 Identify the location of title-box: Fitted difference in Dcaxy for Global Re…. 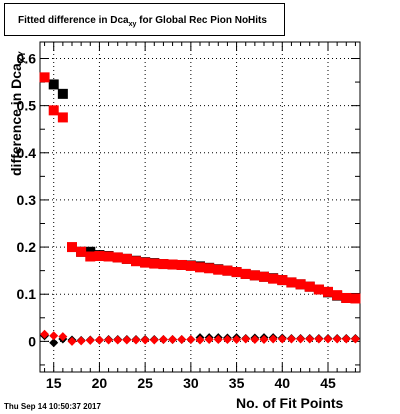
(144, 19).